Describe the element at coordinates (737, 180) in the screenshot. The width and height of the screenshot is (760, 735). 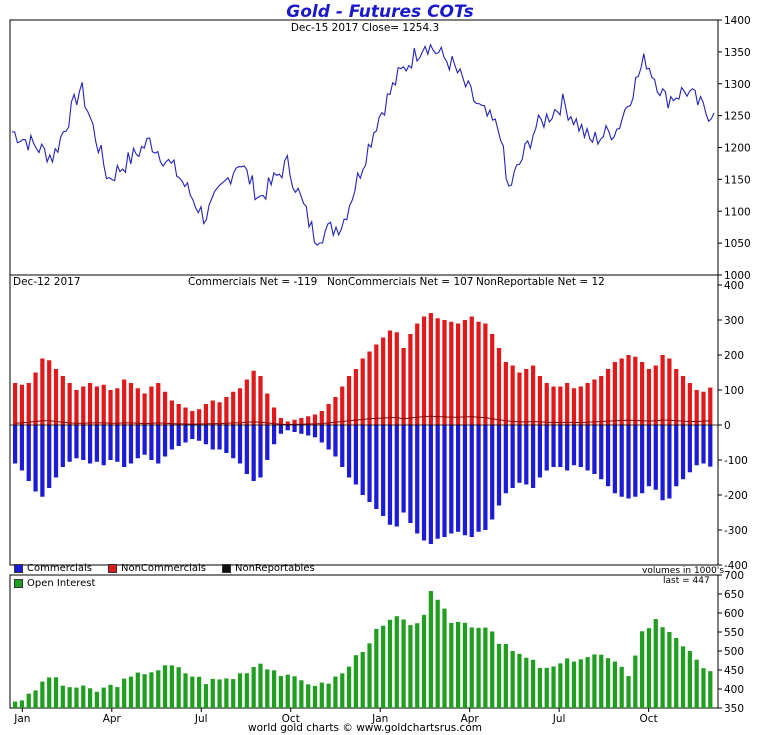
I see `price-ytick-label: 1150` at that location.